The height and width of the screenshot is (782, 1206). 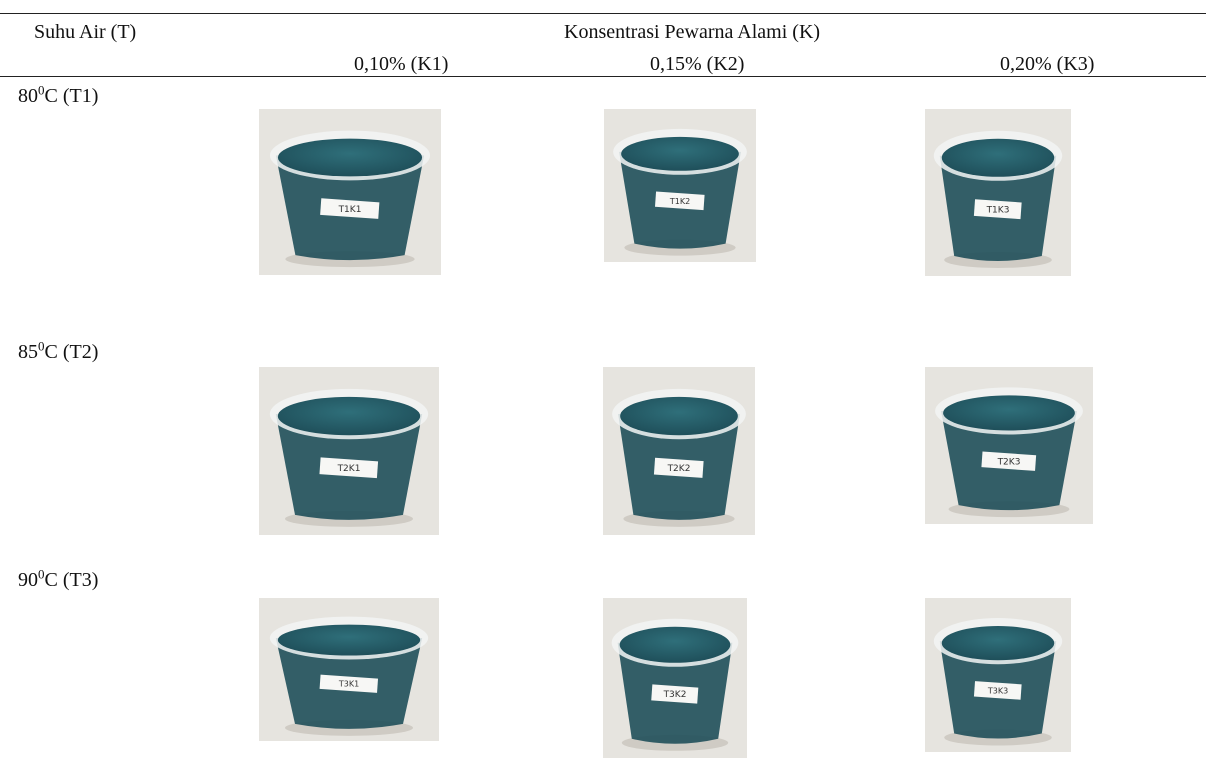 What do you see at coordinates (692, 32) in the screenshot?
I see `group-header: Konsentrasi Pewarna Alami (K)` at bounding box center [692, 32].